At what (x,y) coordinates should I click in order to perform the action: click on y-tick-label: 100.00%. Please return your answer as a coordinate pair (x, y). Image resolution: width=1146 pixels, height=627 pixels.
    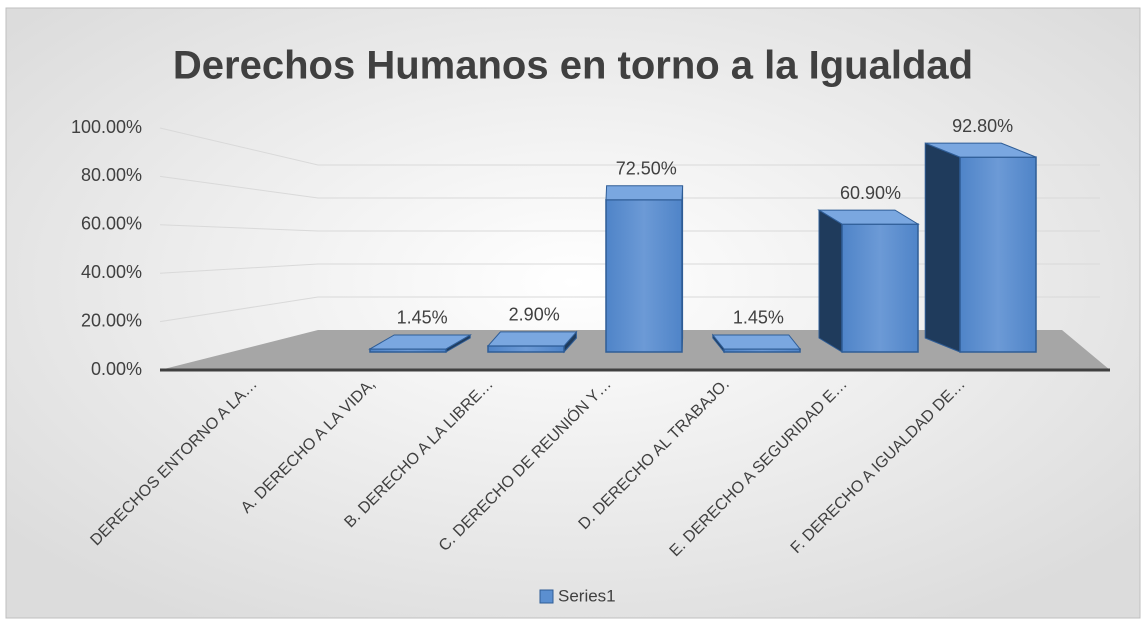
    Looking at the image, I should click on (106, 127).